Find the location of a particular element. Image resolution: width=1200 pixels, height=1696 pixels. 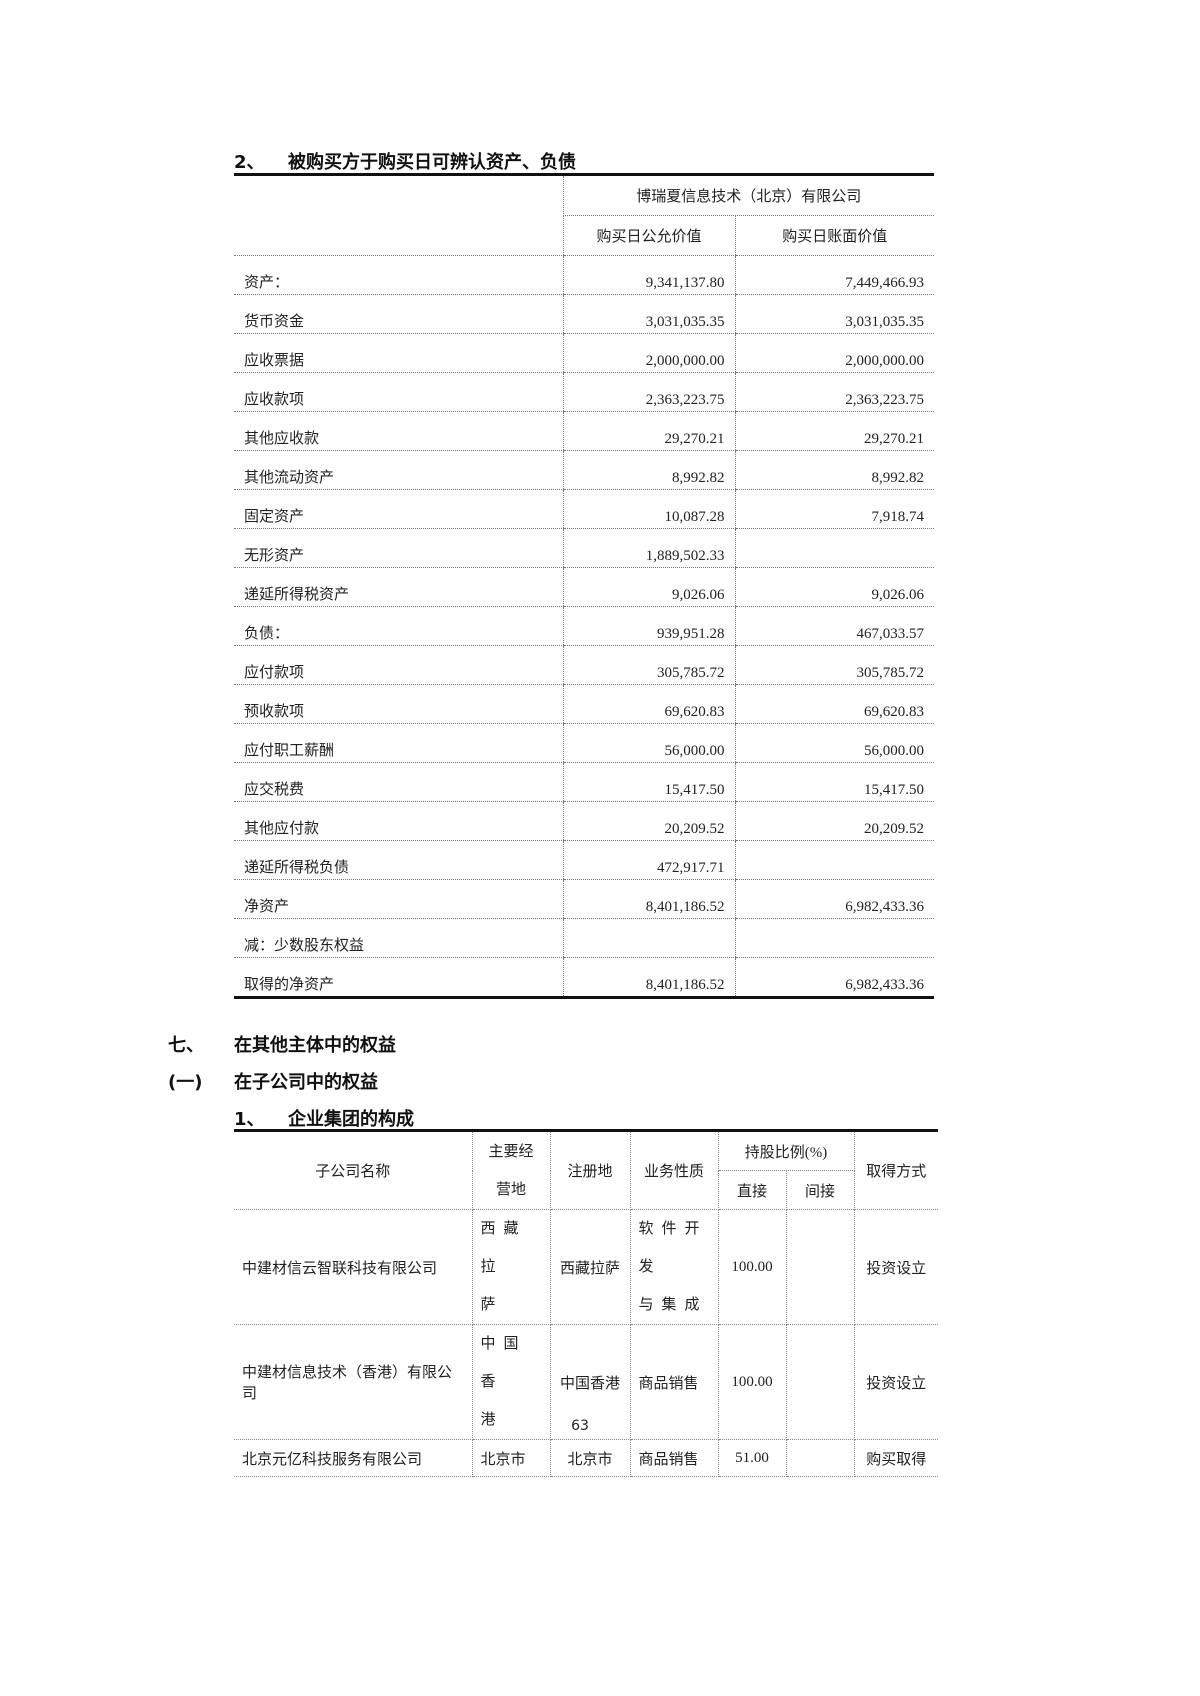

table-row: 递延所得税资产 9,026.06 9,026.06 is located at coordinates (584, 587).